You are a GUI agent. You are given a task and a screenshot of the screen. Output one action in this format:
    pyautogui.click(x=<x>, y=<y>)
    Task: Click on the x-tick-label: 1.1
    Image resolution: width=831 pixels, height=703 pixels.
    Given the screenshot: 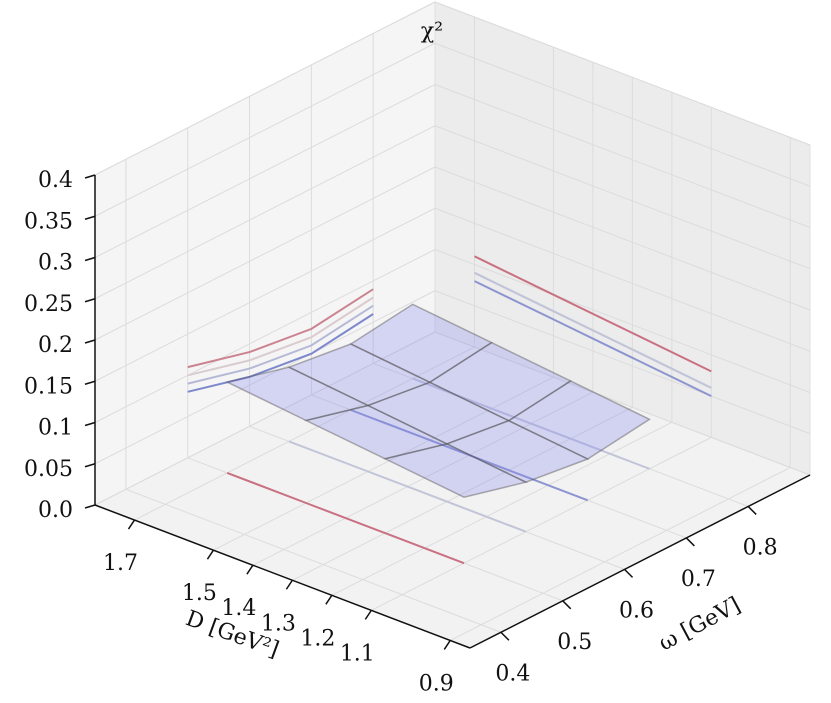 What is the action you would take?
    pyautogui.click(x=357, y=653)
    